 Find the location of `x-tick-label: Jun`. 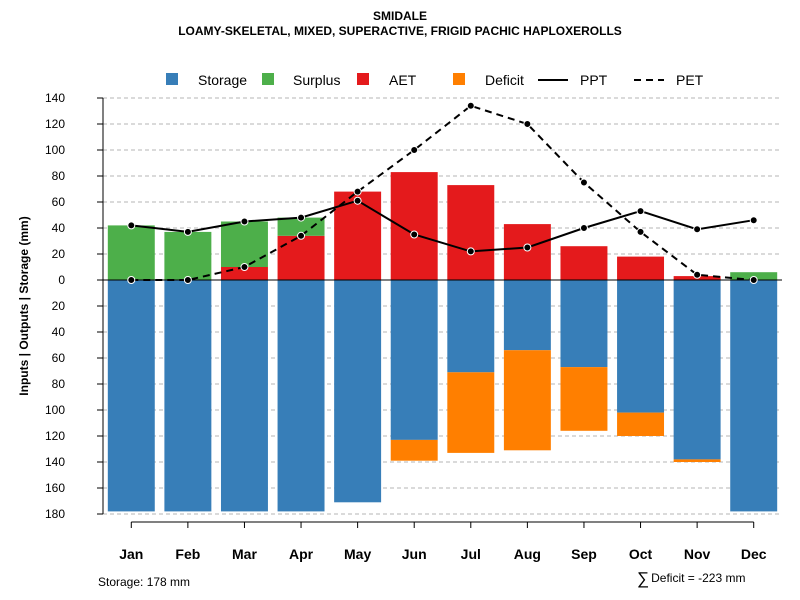

x-tick-label: Jun is located at coordinates (414, 554).